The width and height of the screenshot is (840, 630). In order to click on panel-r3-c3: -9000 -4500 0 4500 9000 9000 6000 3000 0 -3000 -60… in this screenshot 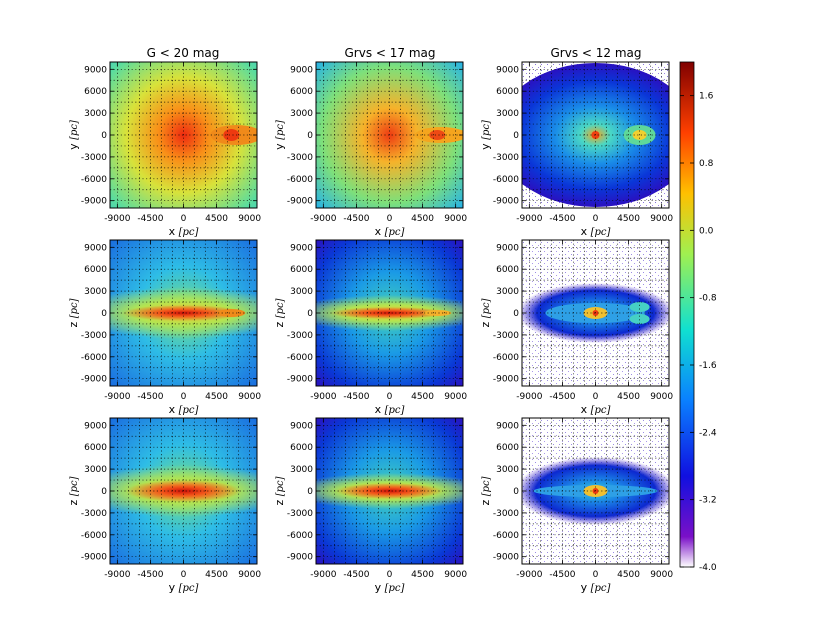, I will do `click(576, 505)`.